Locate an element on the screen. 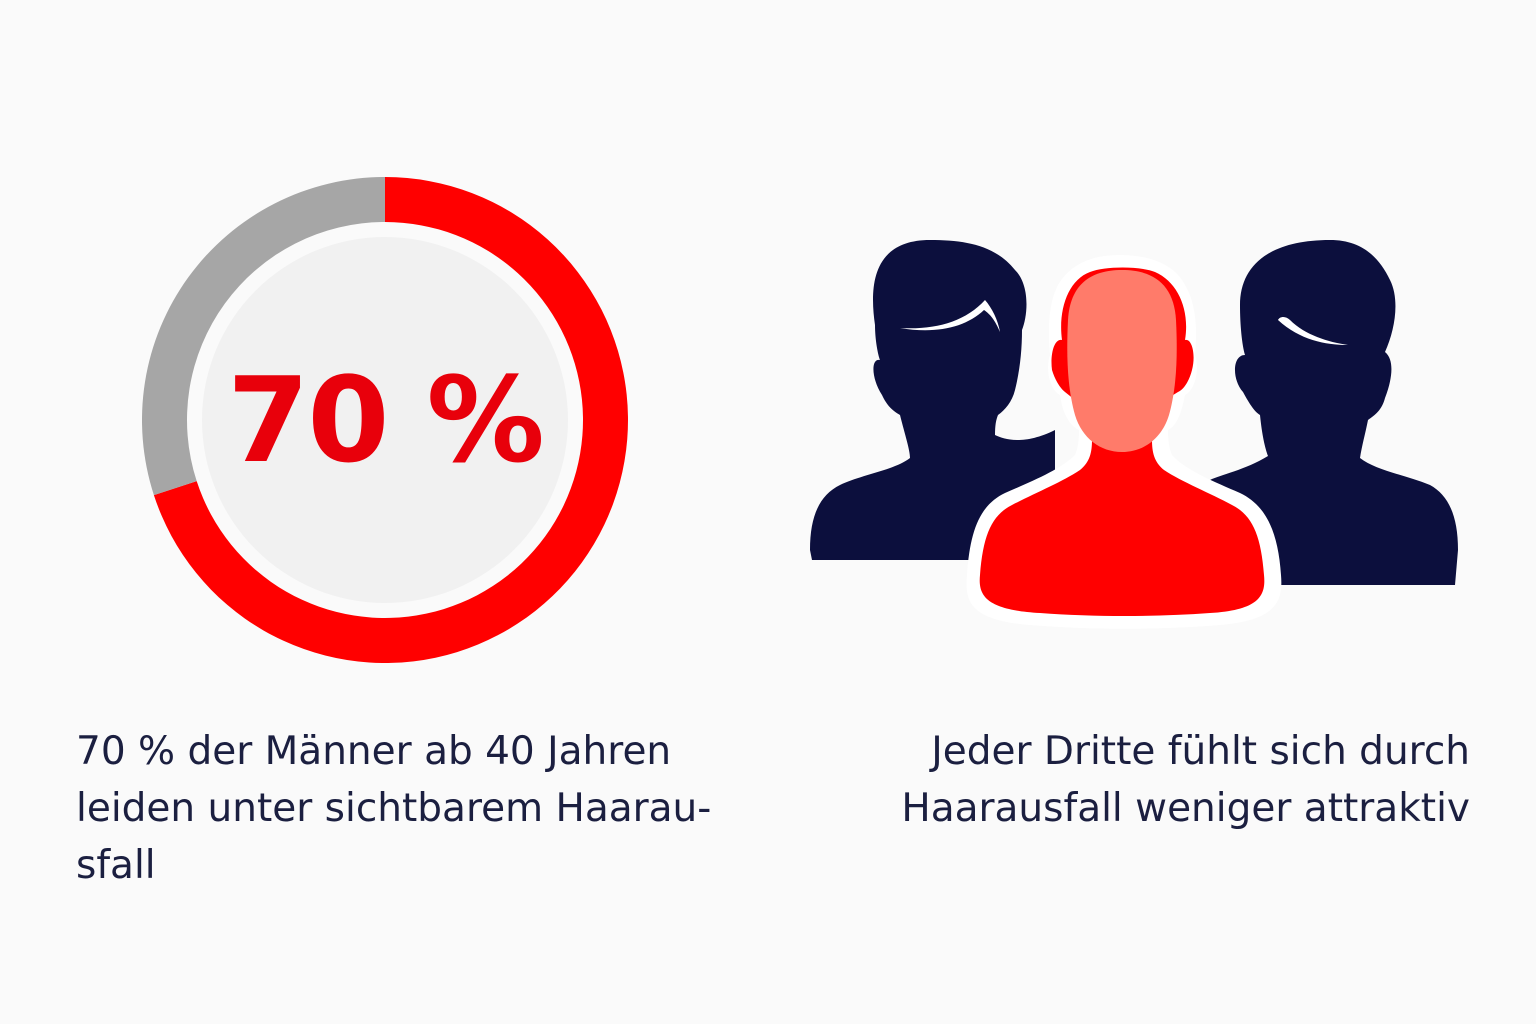 The height and width of the screenshot is (1024, 1536). donut-inner-disc is located at coordinates (385, 420).